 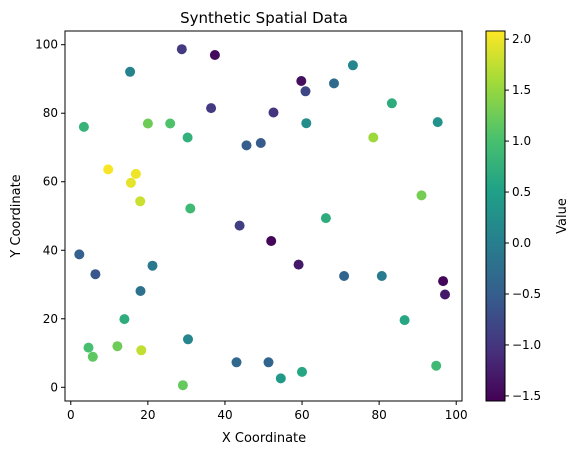 What do you see at coordinates (16, 216) in the screenshot?
I see `y-axis-label: Y Coordinate` at bounding box center [16, 216].